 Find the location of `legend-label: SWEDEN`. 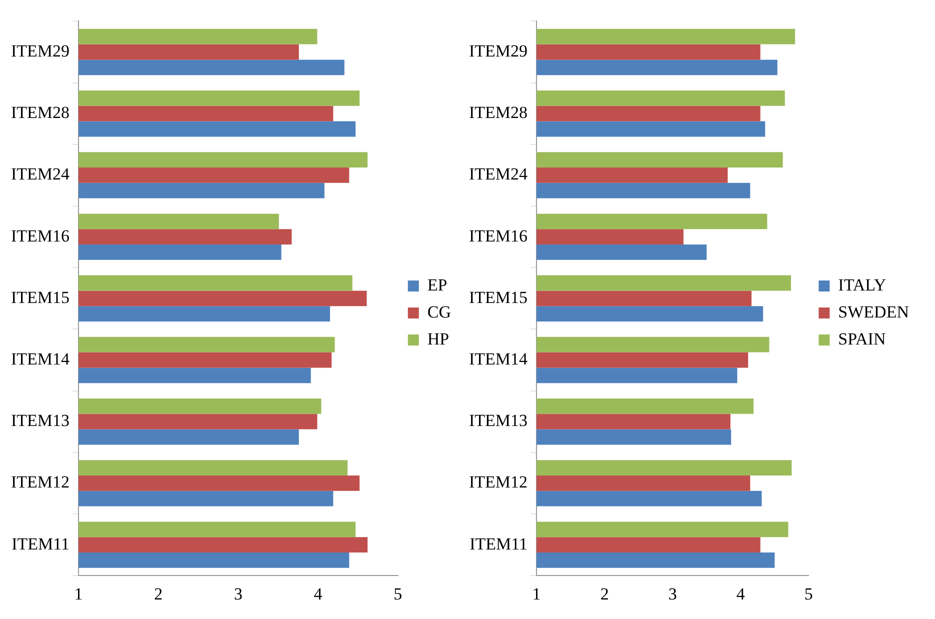

legend-label: SWEDEN is located at coordinates (874, 312).